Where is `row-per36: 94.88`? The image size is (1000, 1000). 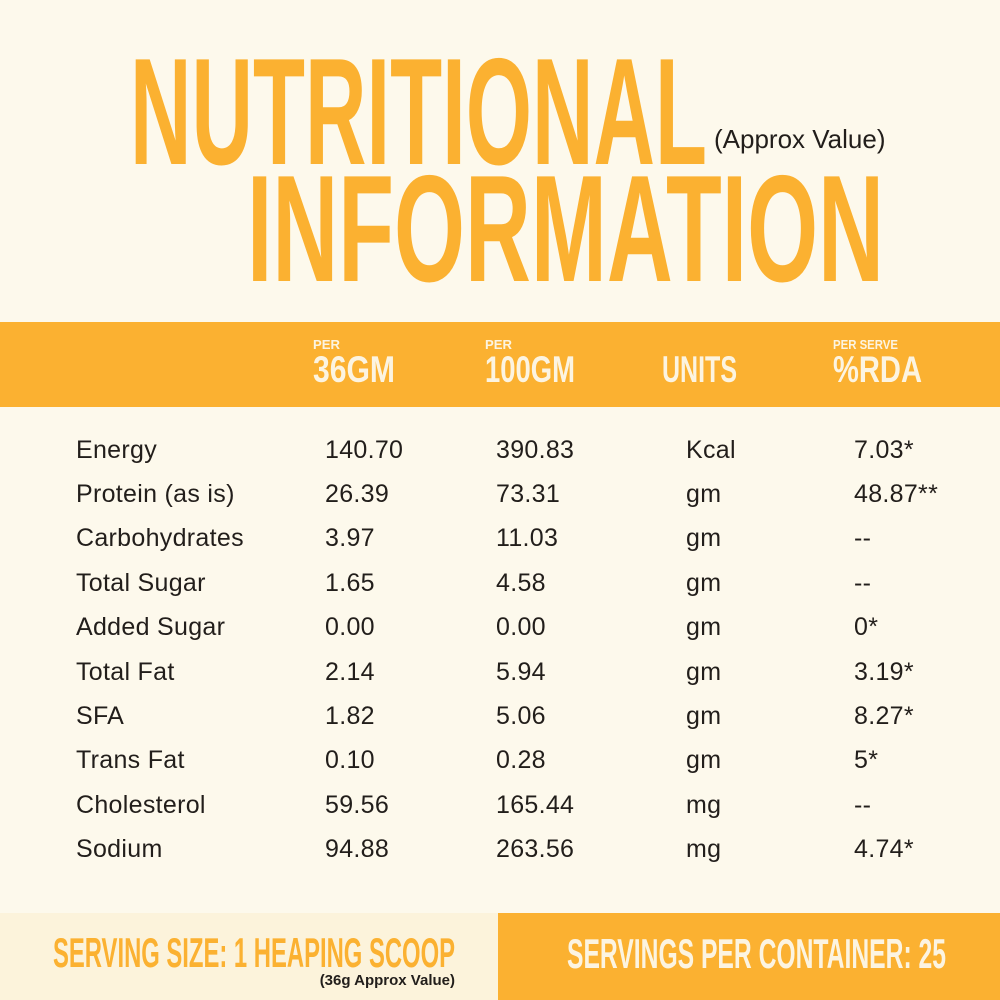 row-per36: 94.88 is located at coordinates (357, 849).